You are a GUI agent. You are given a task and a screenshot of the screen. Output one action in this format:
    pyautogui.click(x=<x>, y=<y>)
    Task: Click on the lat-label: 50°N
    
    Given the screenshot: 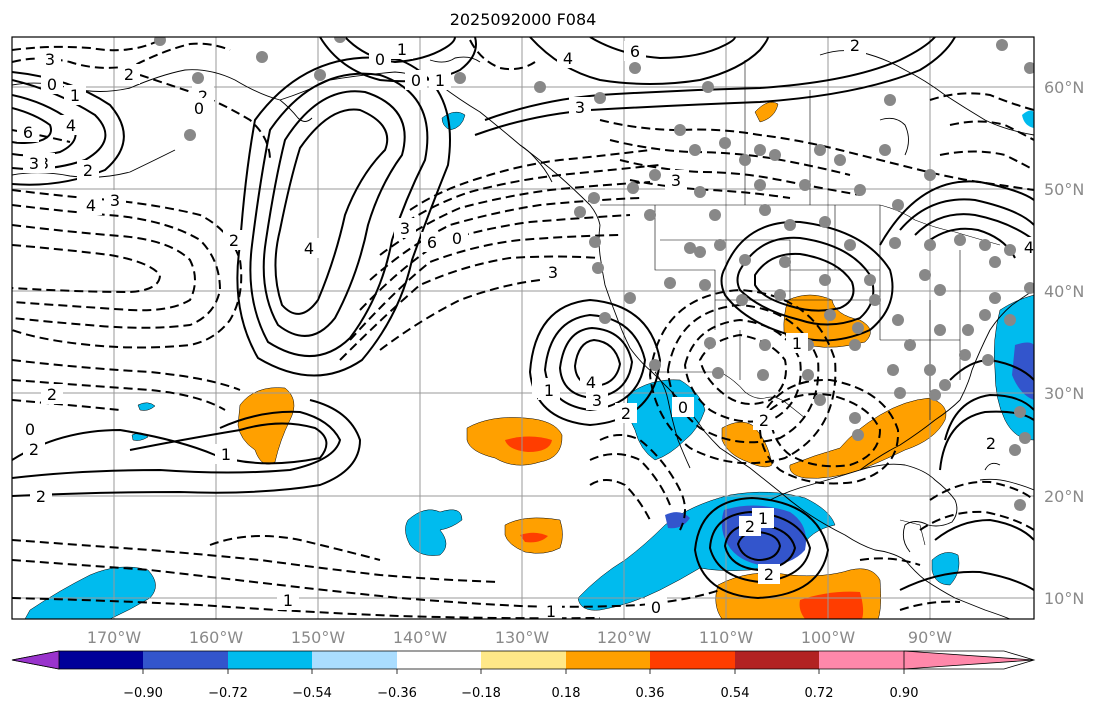 What is the action you would take?
    pyautogui.click(x=1064, y=189)
    